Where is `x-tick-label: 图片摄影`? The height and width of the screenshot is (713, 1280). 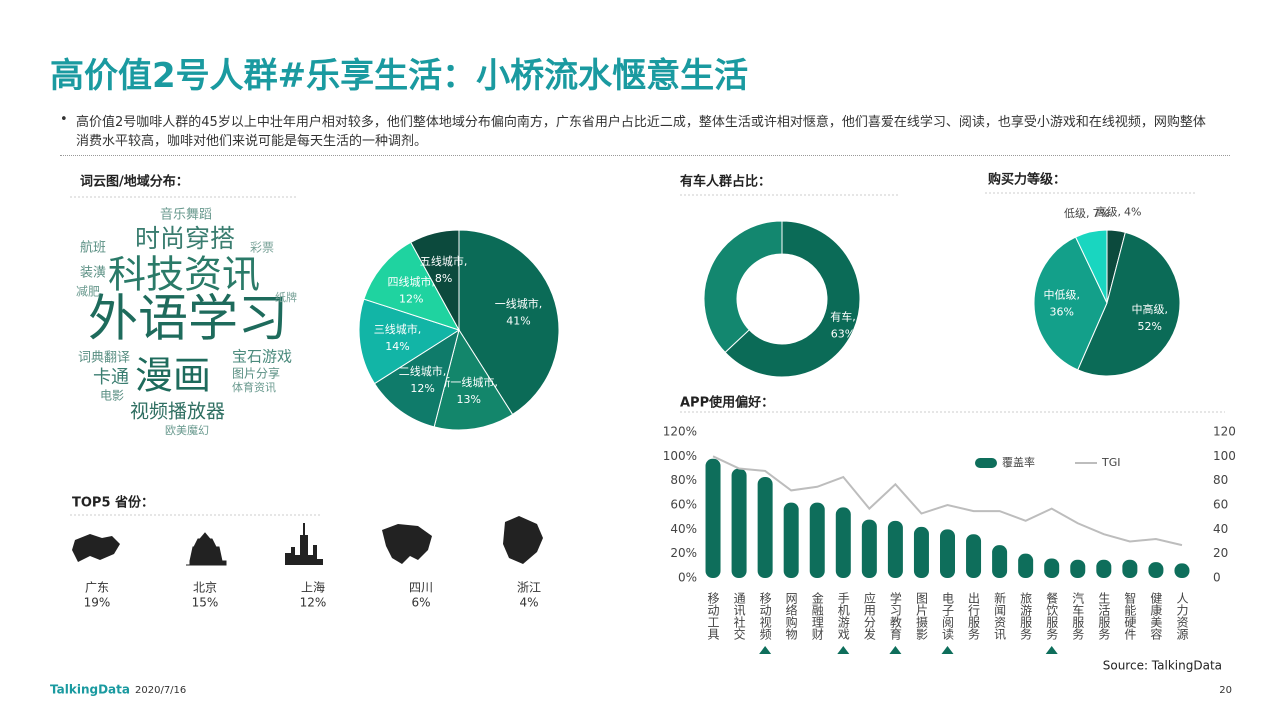 x-tick-label: 图片摄影 is located at coordinates (921, 616).